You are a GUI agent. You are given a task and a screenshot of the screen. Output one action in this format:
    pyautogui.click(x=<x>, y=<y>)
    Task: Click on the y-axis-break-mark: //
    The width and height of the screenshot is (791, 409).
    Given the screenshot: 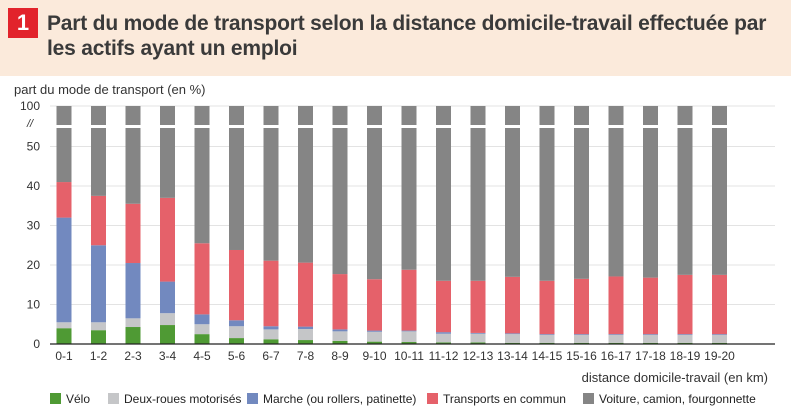 What is the action you would take?
    pyautogui.click(x=30, y=124)
    